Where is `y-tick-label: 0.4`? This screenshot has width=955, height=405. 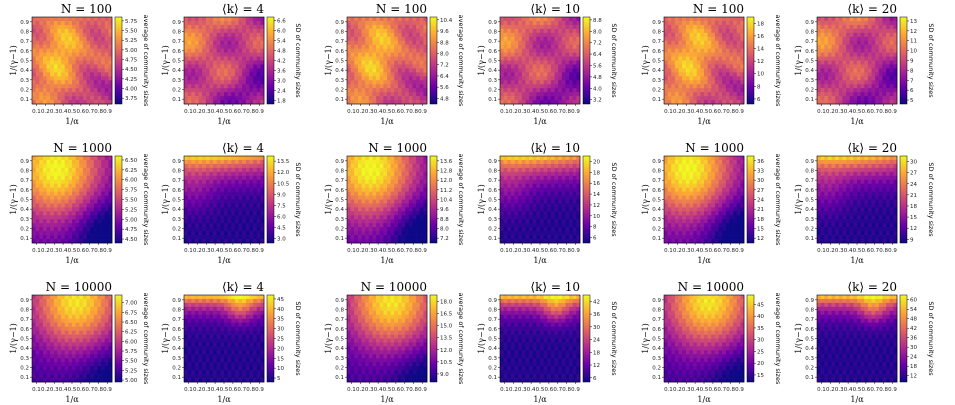
y-tick-label: 0.4 is located at coordinates (24, 210).